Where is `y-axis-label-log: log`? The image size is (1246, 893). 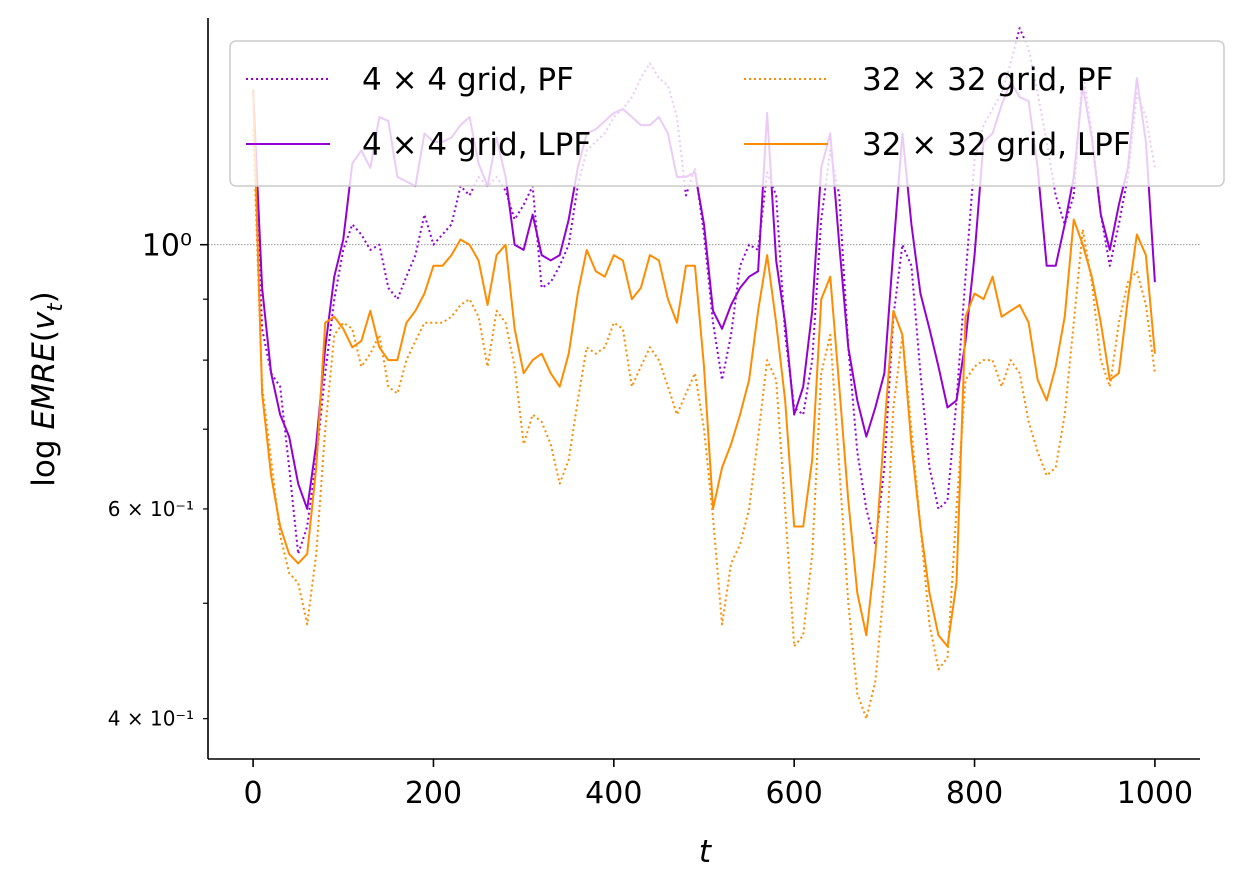
y-axis-label-log: log is located at coordinates (44, 458).